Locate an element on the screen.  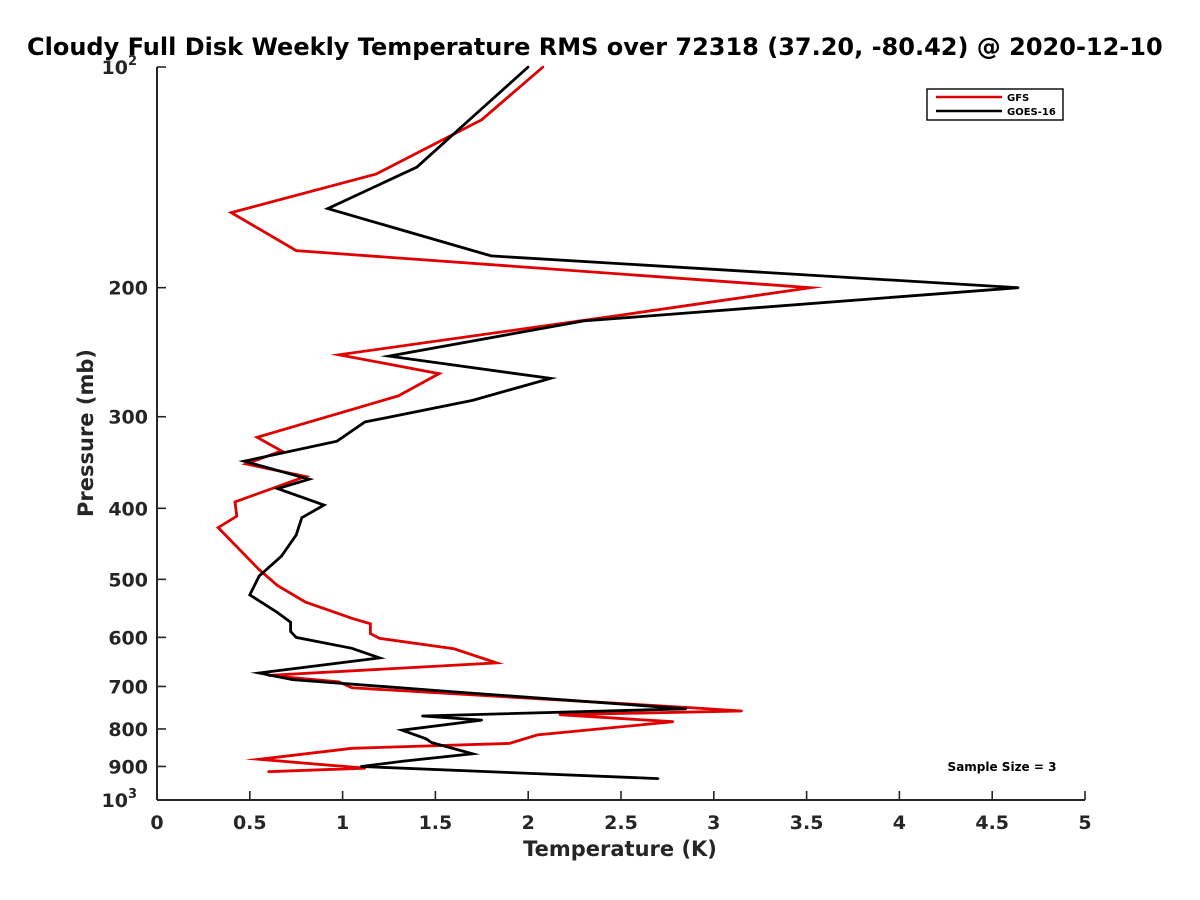
y-tick-label: 900 is located at coordinates (128, 767).